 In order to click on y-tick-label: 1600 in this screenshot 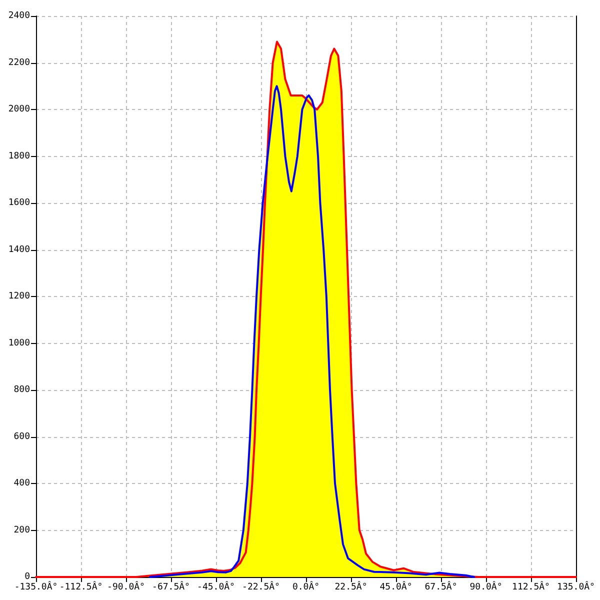, I will do `click(19, 203)`.